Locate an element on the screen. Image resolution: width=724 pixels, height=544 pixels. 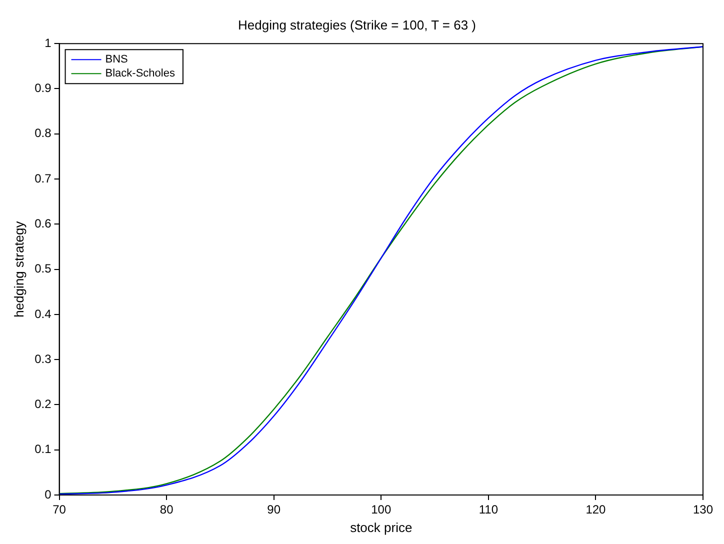
y-tick-label: 0.5 is located at coordinates (43, 269).